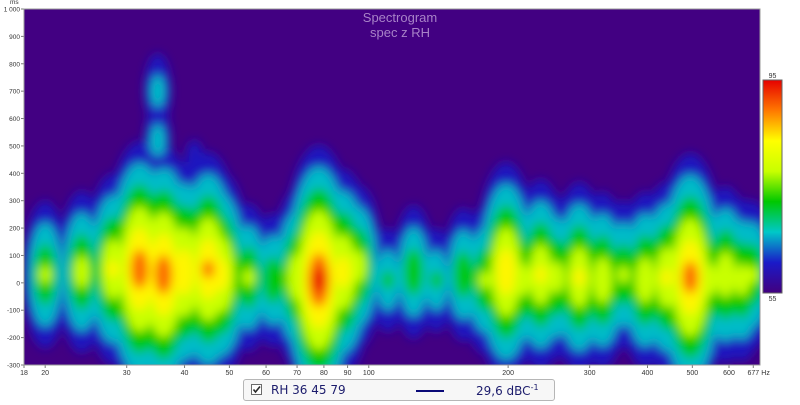 The height and width of the screenshot is (405, 800). What do you see at coordinates (400, 32) in the screenshot?
I see `chart-subtitle: spec z RH` at bounding box center [400, 32].